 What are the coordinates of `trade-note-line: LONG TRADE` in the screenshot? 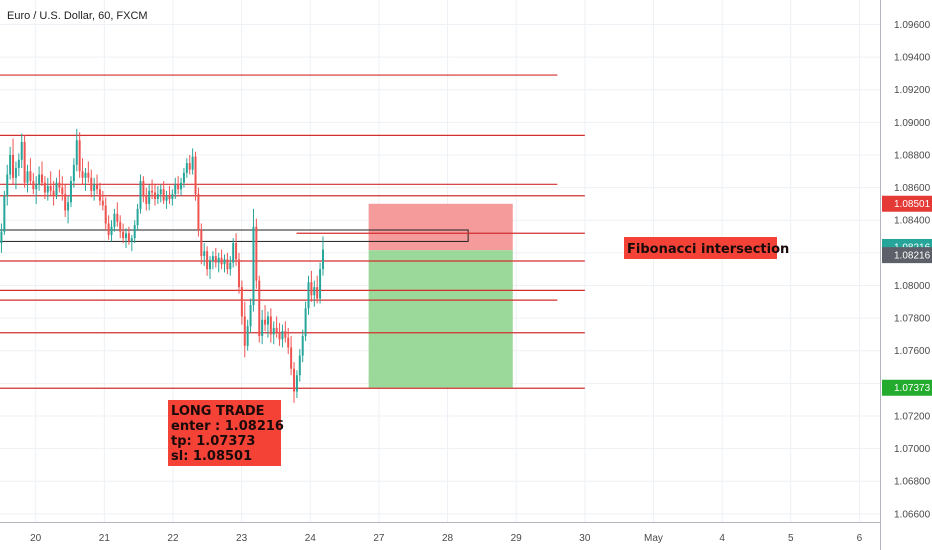 It's located at (218, 411).